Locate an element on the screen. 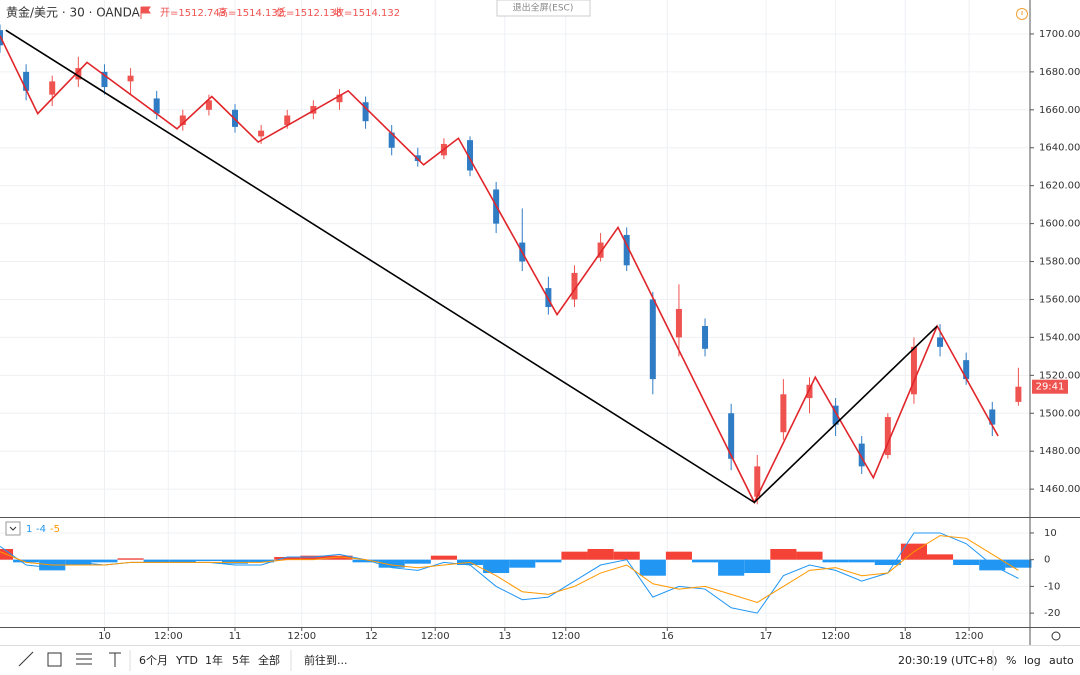 The height and width of the screenshot is (675, 1080). log-toggle: log is located at coordinates (1032, 660).